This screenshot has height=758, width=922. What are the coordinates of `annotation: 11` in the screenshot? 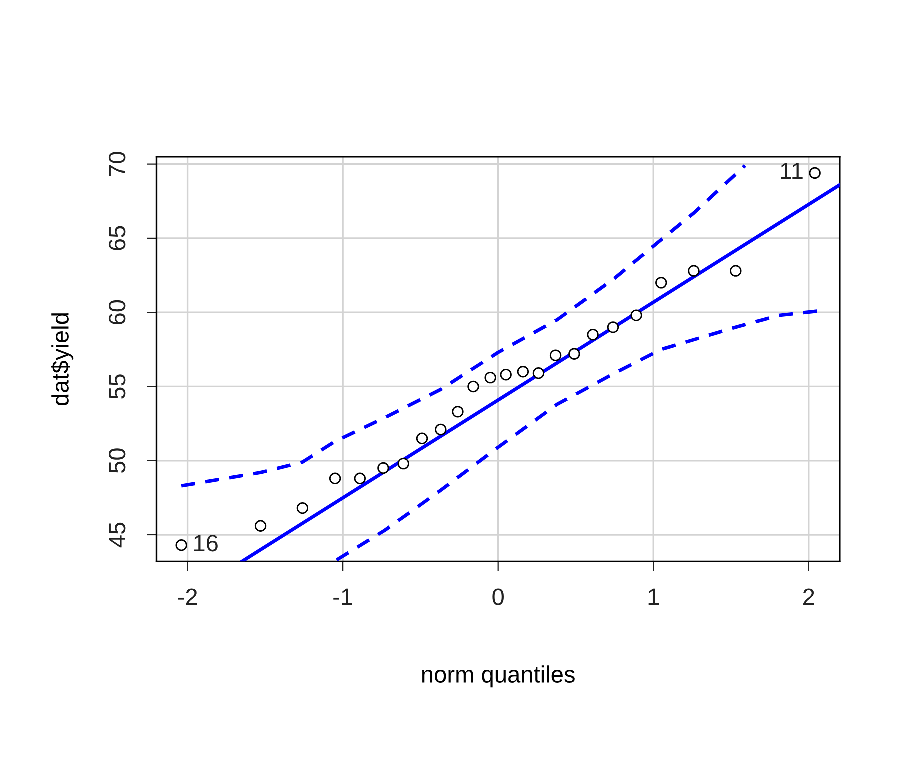 It's located at (792, 171).